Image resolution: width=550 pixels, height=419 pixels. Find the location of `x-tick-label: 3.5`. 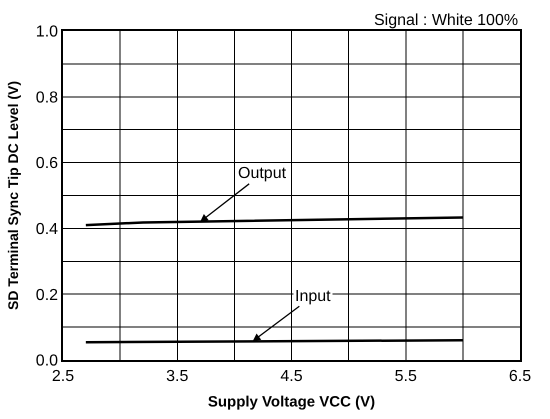

x-tick-label: 3.5 is located at coordinates (177, 376).